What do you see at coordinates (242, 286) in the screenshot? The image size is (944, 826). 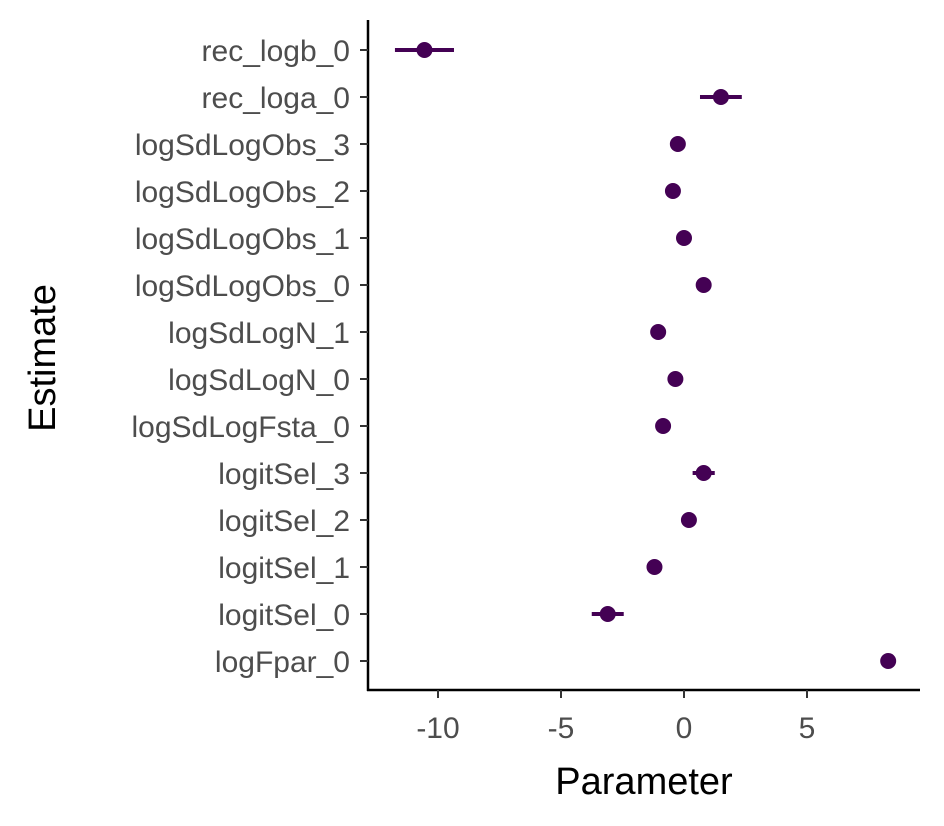 I see `y-tick-label: logSdLogObs_0` at bounding box center [242, 286].